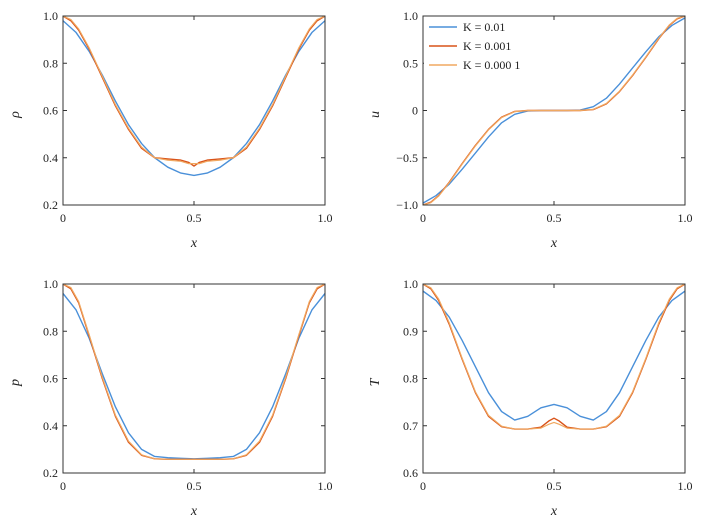  What do you see at coordinates (15, 383) in the screenshot?
I see `y-axis-label: p` at bounding box center [15, 383].